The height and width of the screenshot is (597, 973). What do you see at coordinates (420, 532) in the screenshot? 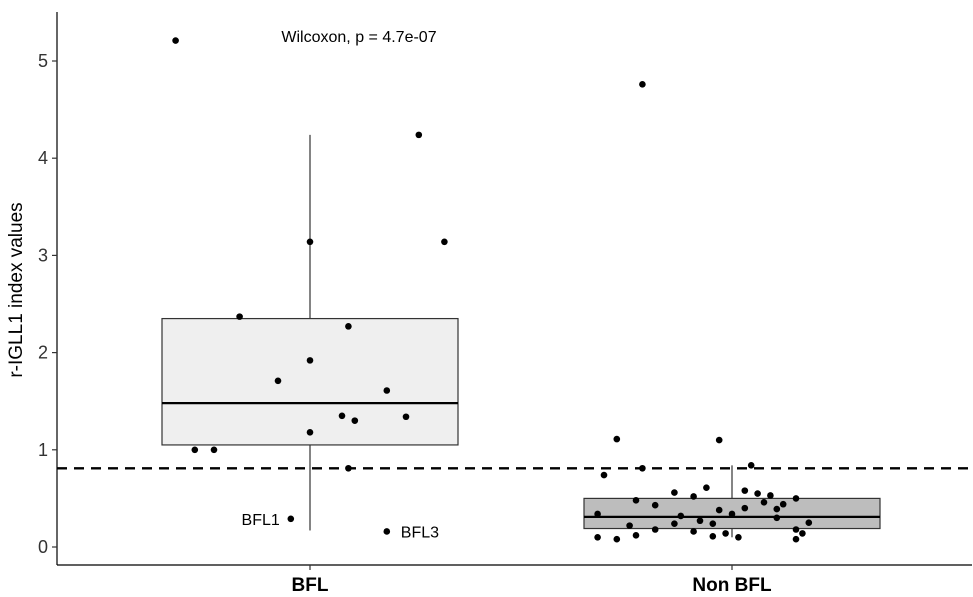
I see `point-label: BFL3` at bounding box center [420, 532].